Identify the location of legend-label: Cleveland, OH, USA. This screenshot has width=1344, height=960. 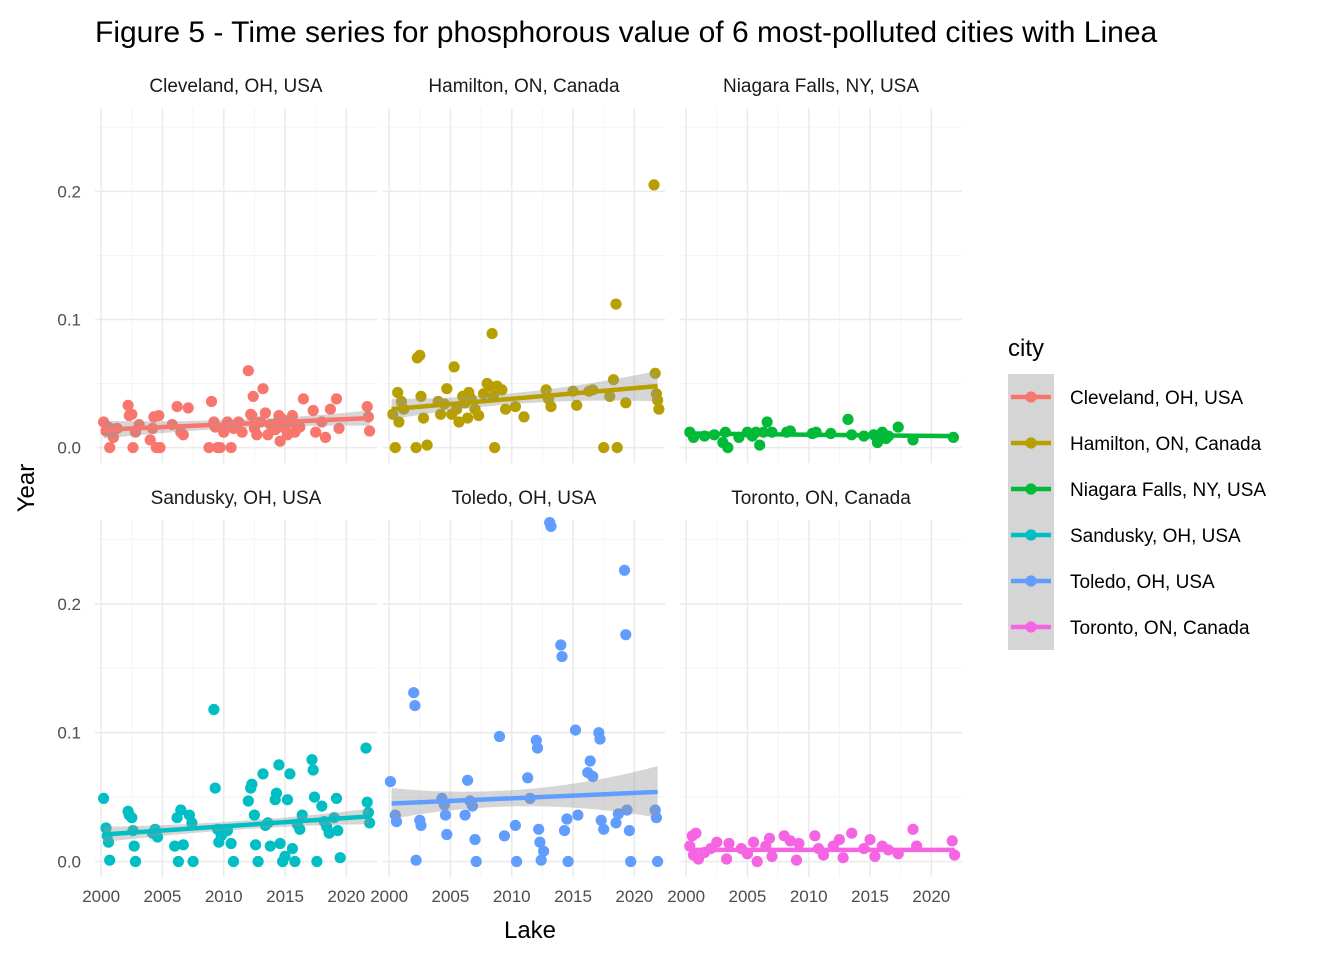
(1157, 398).